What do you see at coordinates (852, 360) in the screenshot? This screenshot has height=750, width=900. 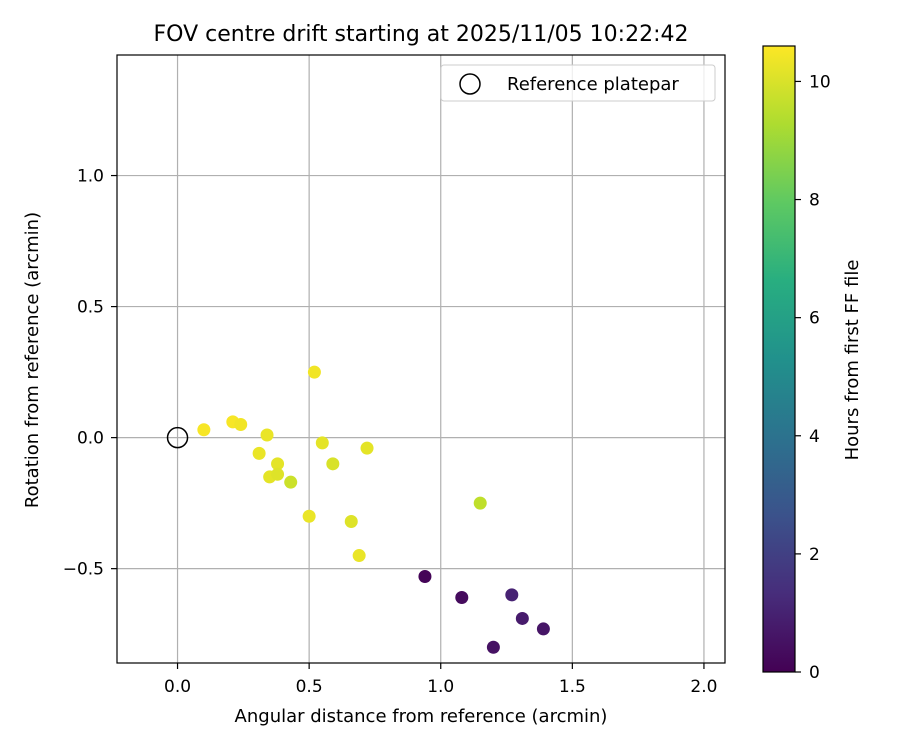 I see `colorbar-label: Hours from first FF file` at bounding box center [852, 360].